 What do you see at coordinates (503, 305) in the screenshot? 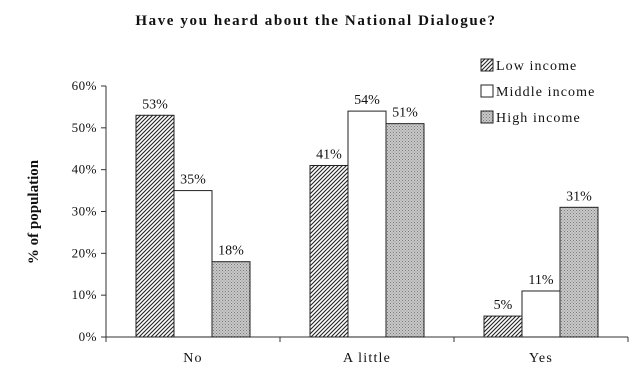
I see `data-label: 5%` at bounding box center [503, 305].